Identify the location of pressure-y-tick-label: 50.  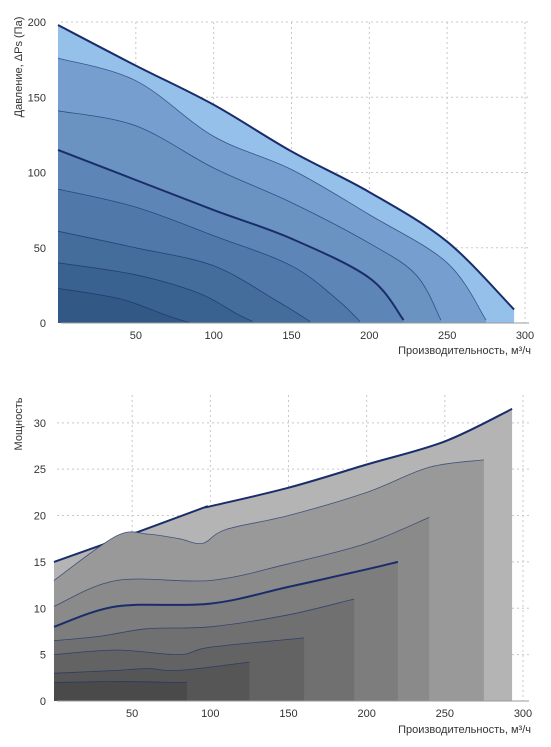
(40, 249).